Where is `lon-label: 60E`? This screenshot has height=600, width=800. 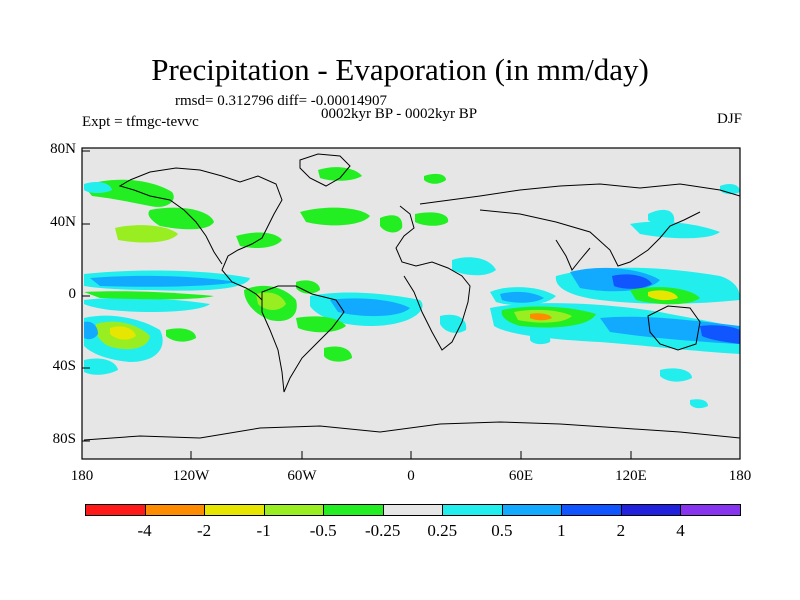 lon-label: 60E is located at coordinates (521, 476).